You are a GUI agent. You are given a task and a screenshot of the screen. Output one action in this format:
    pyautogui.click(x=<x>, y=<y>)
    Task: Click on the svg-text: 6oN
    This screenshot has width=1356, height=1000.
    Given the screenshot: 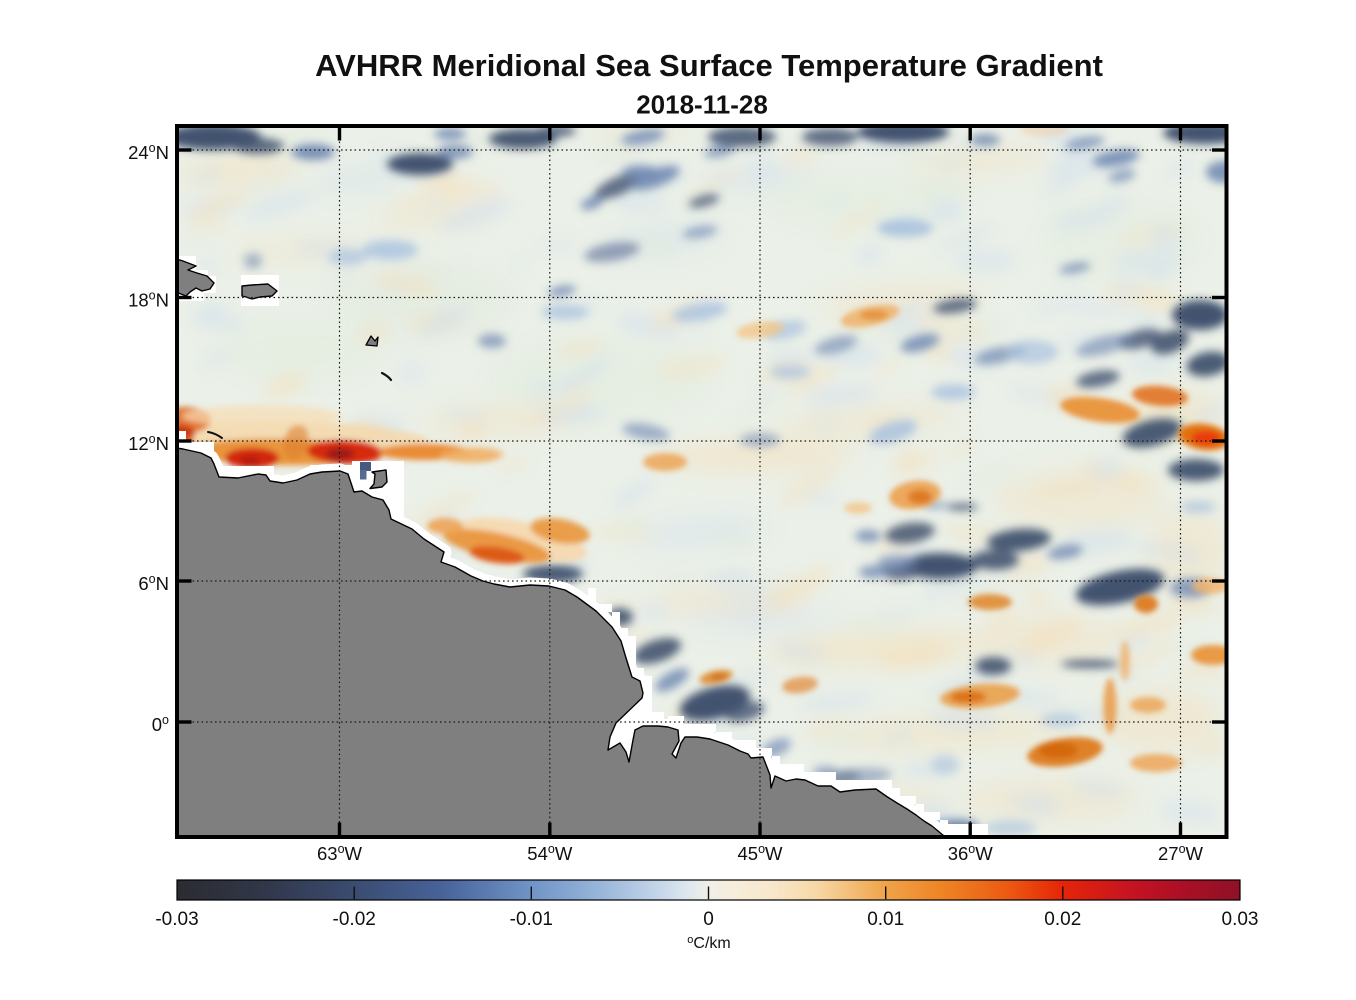 What is the action you would take?
    pyautogui.click(x=153, y=583)
    